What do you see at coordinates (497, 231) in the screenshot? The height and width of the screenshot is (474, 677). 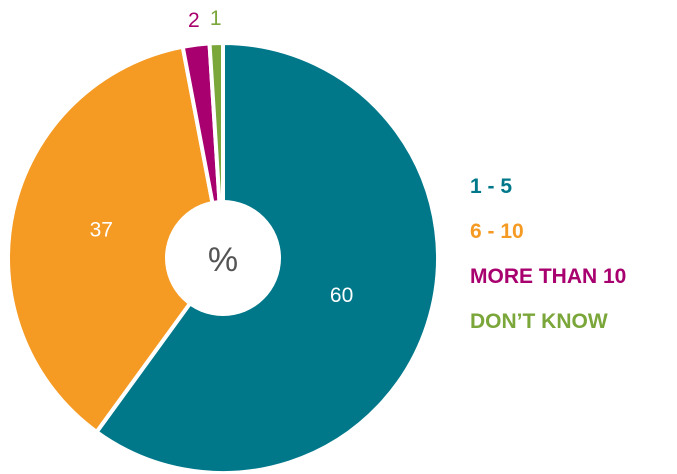 I see `legend-item-6-10: 6 - 10` at bounding box center [497, 231].